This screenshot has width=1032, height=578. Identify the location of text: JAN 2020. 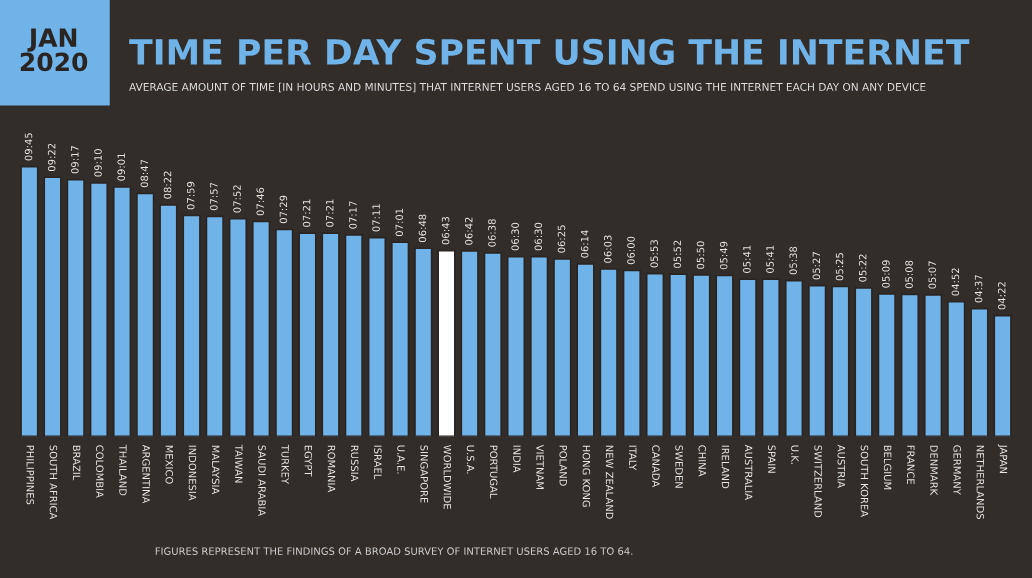
(54, 50).